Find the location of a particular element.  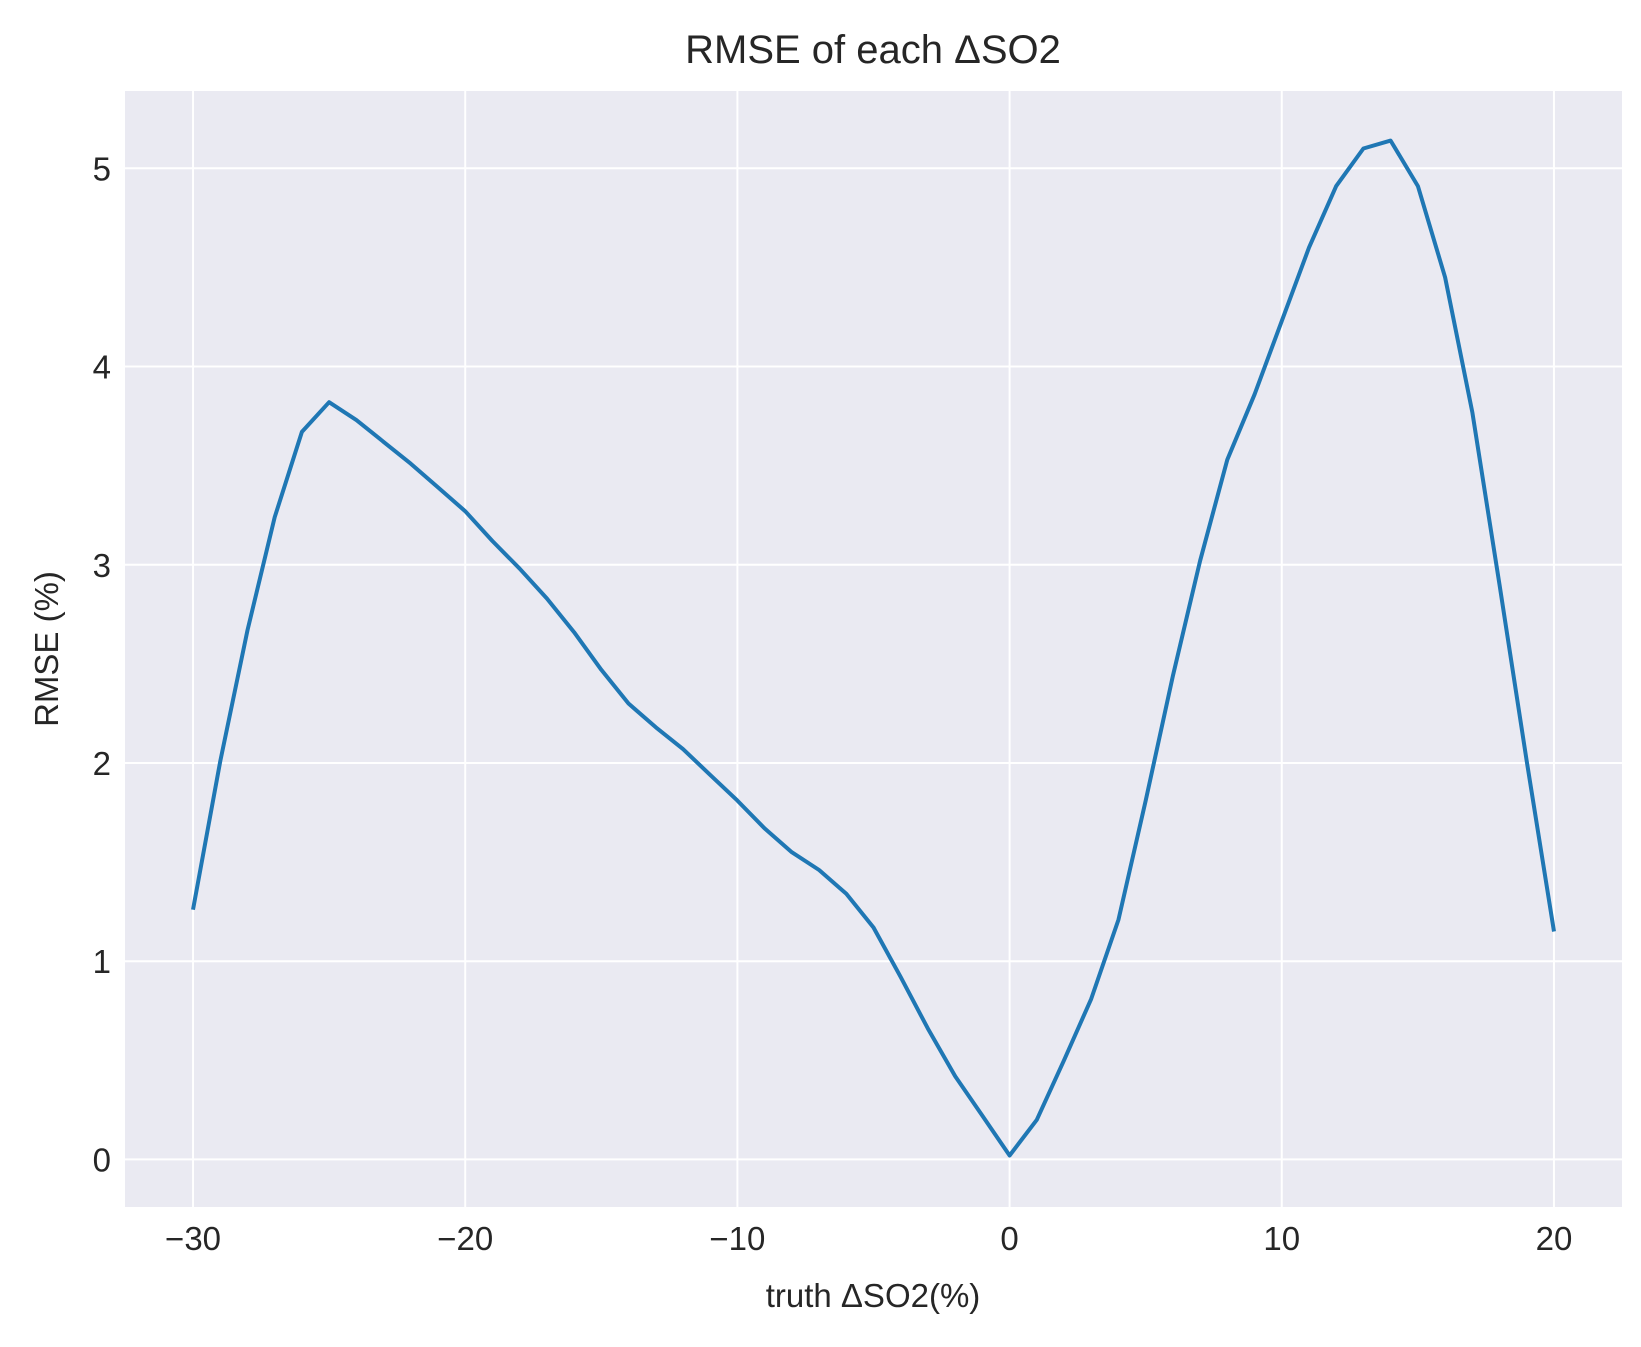

y-tick-label: 1 is located at coordinates (102, 961).